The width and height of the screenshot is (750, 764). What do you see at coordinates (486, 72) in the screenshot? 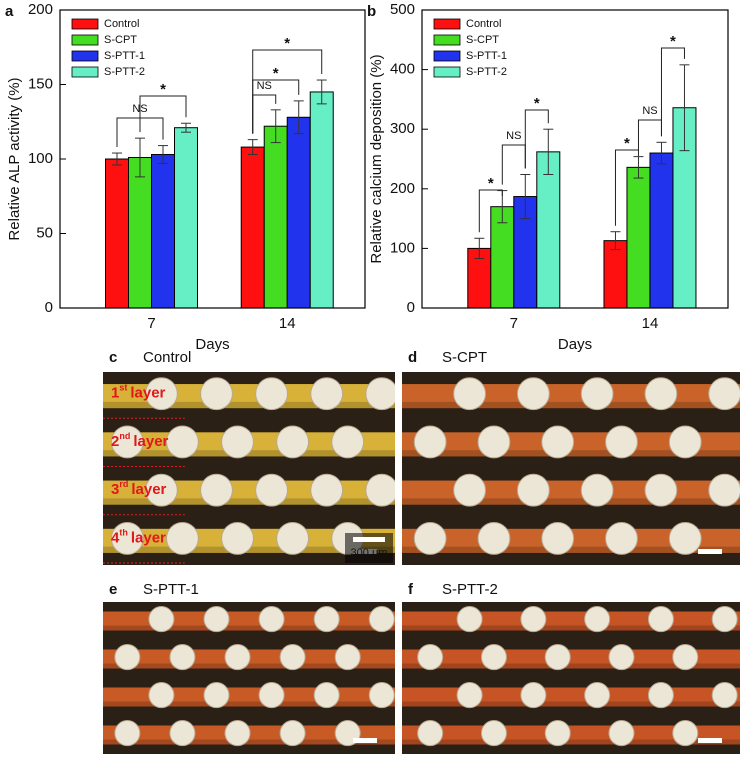
I see `legend-label: S-PTT-2` at bounding box center [486, 72].